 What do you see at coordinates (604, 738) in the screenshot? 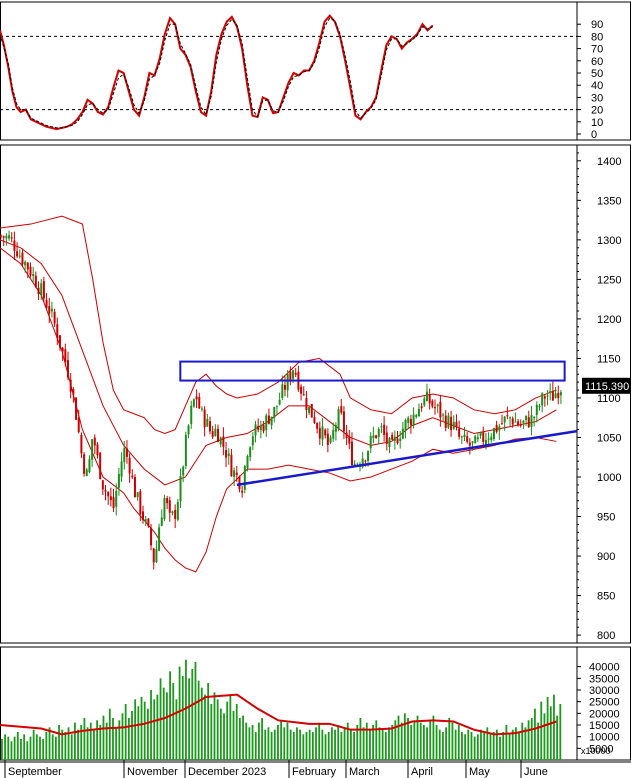
I see `volume-tick-label: 10000` at bounding box center [604, 738].